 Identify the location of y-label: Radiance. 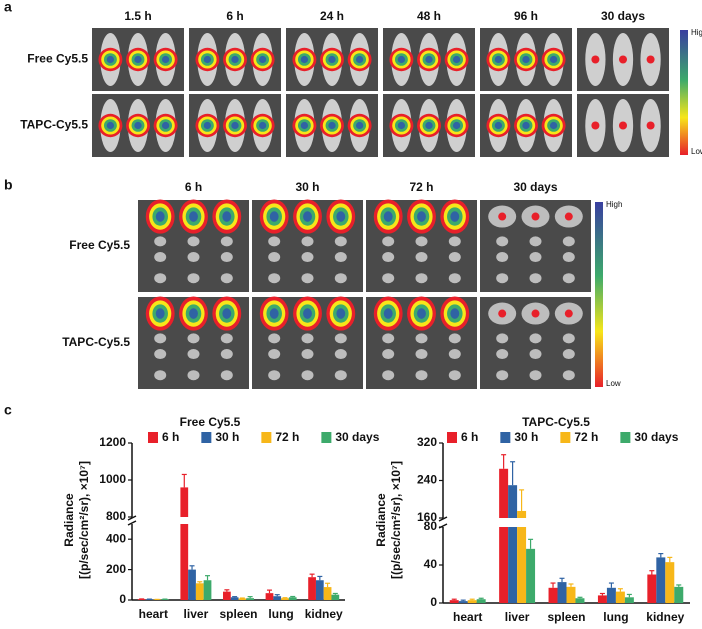
(69, 520).